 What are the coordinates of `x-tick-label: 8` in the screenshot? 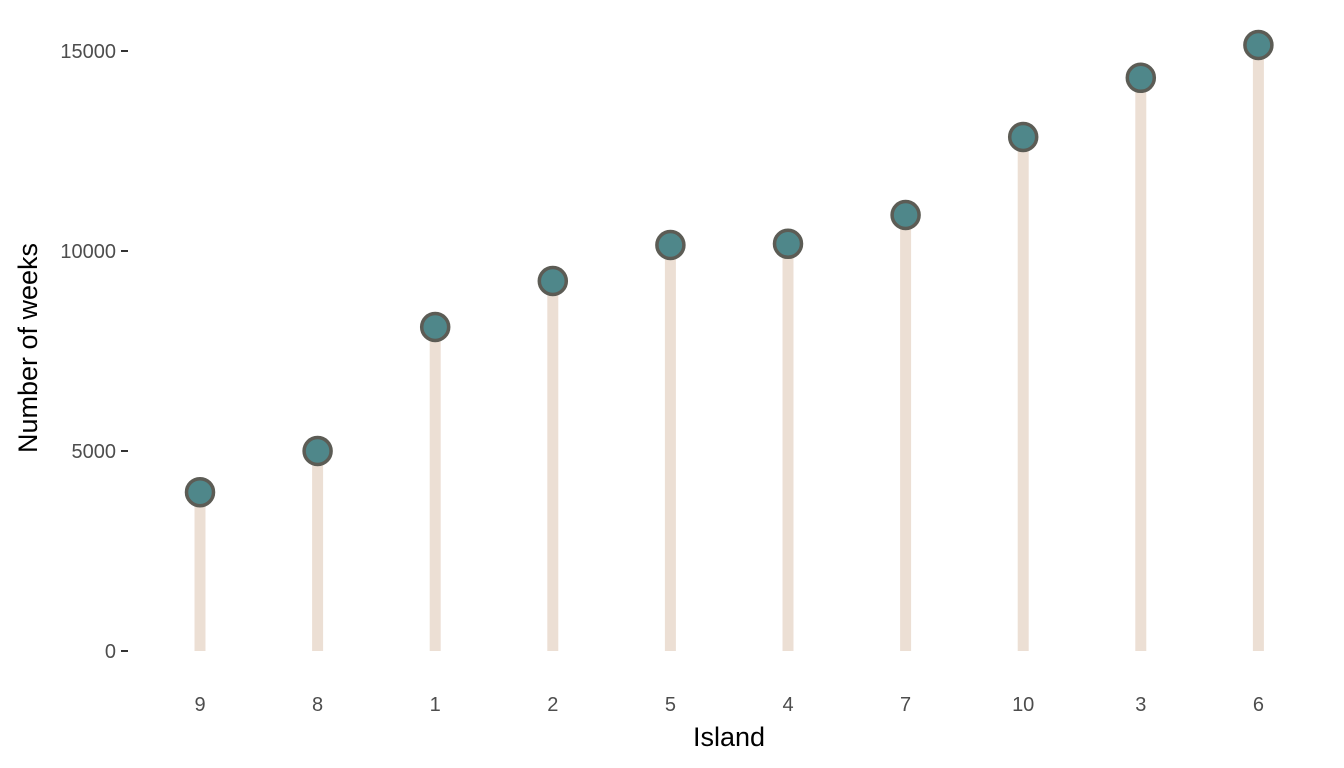 It's located at (317, 705).